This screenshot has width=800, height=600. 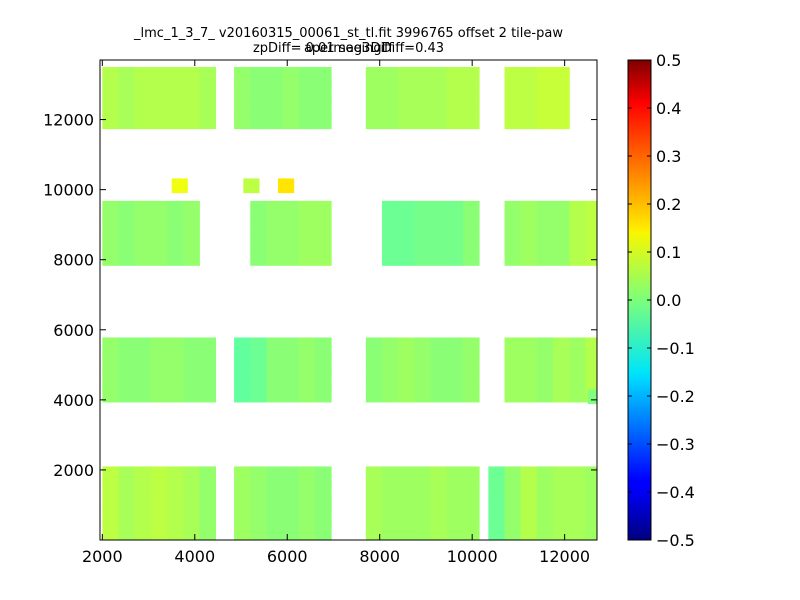 I want to click on colorbar-tick-label: −0.4, so click(x=675, y=492).